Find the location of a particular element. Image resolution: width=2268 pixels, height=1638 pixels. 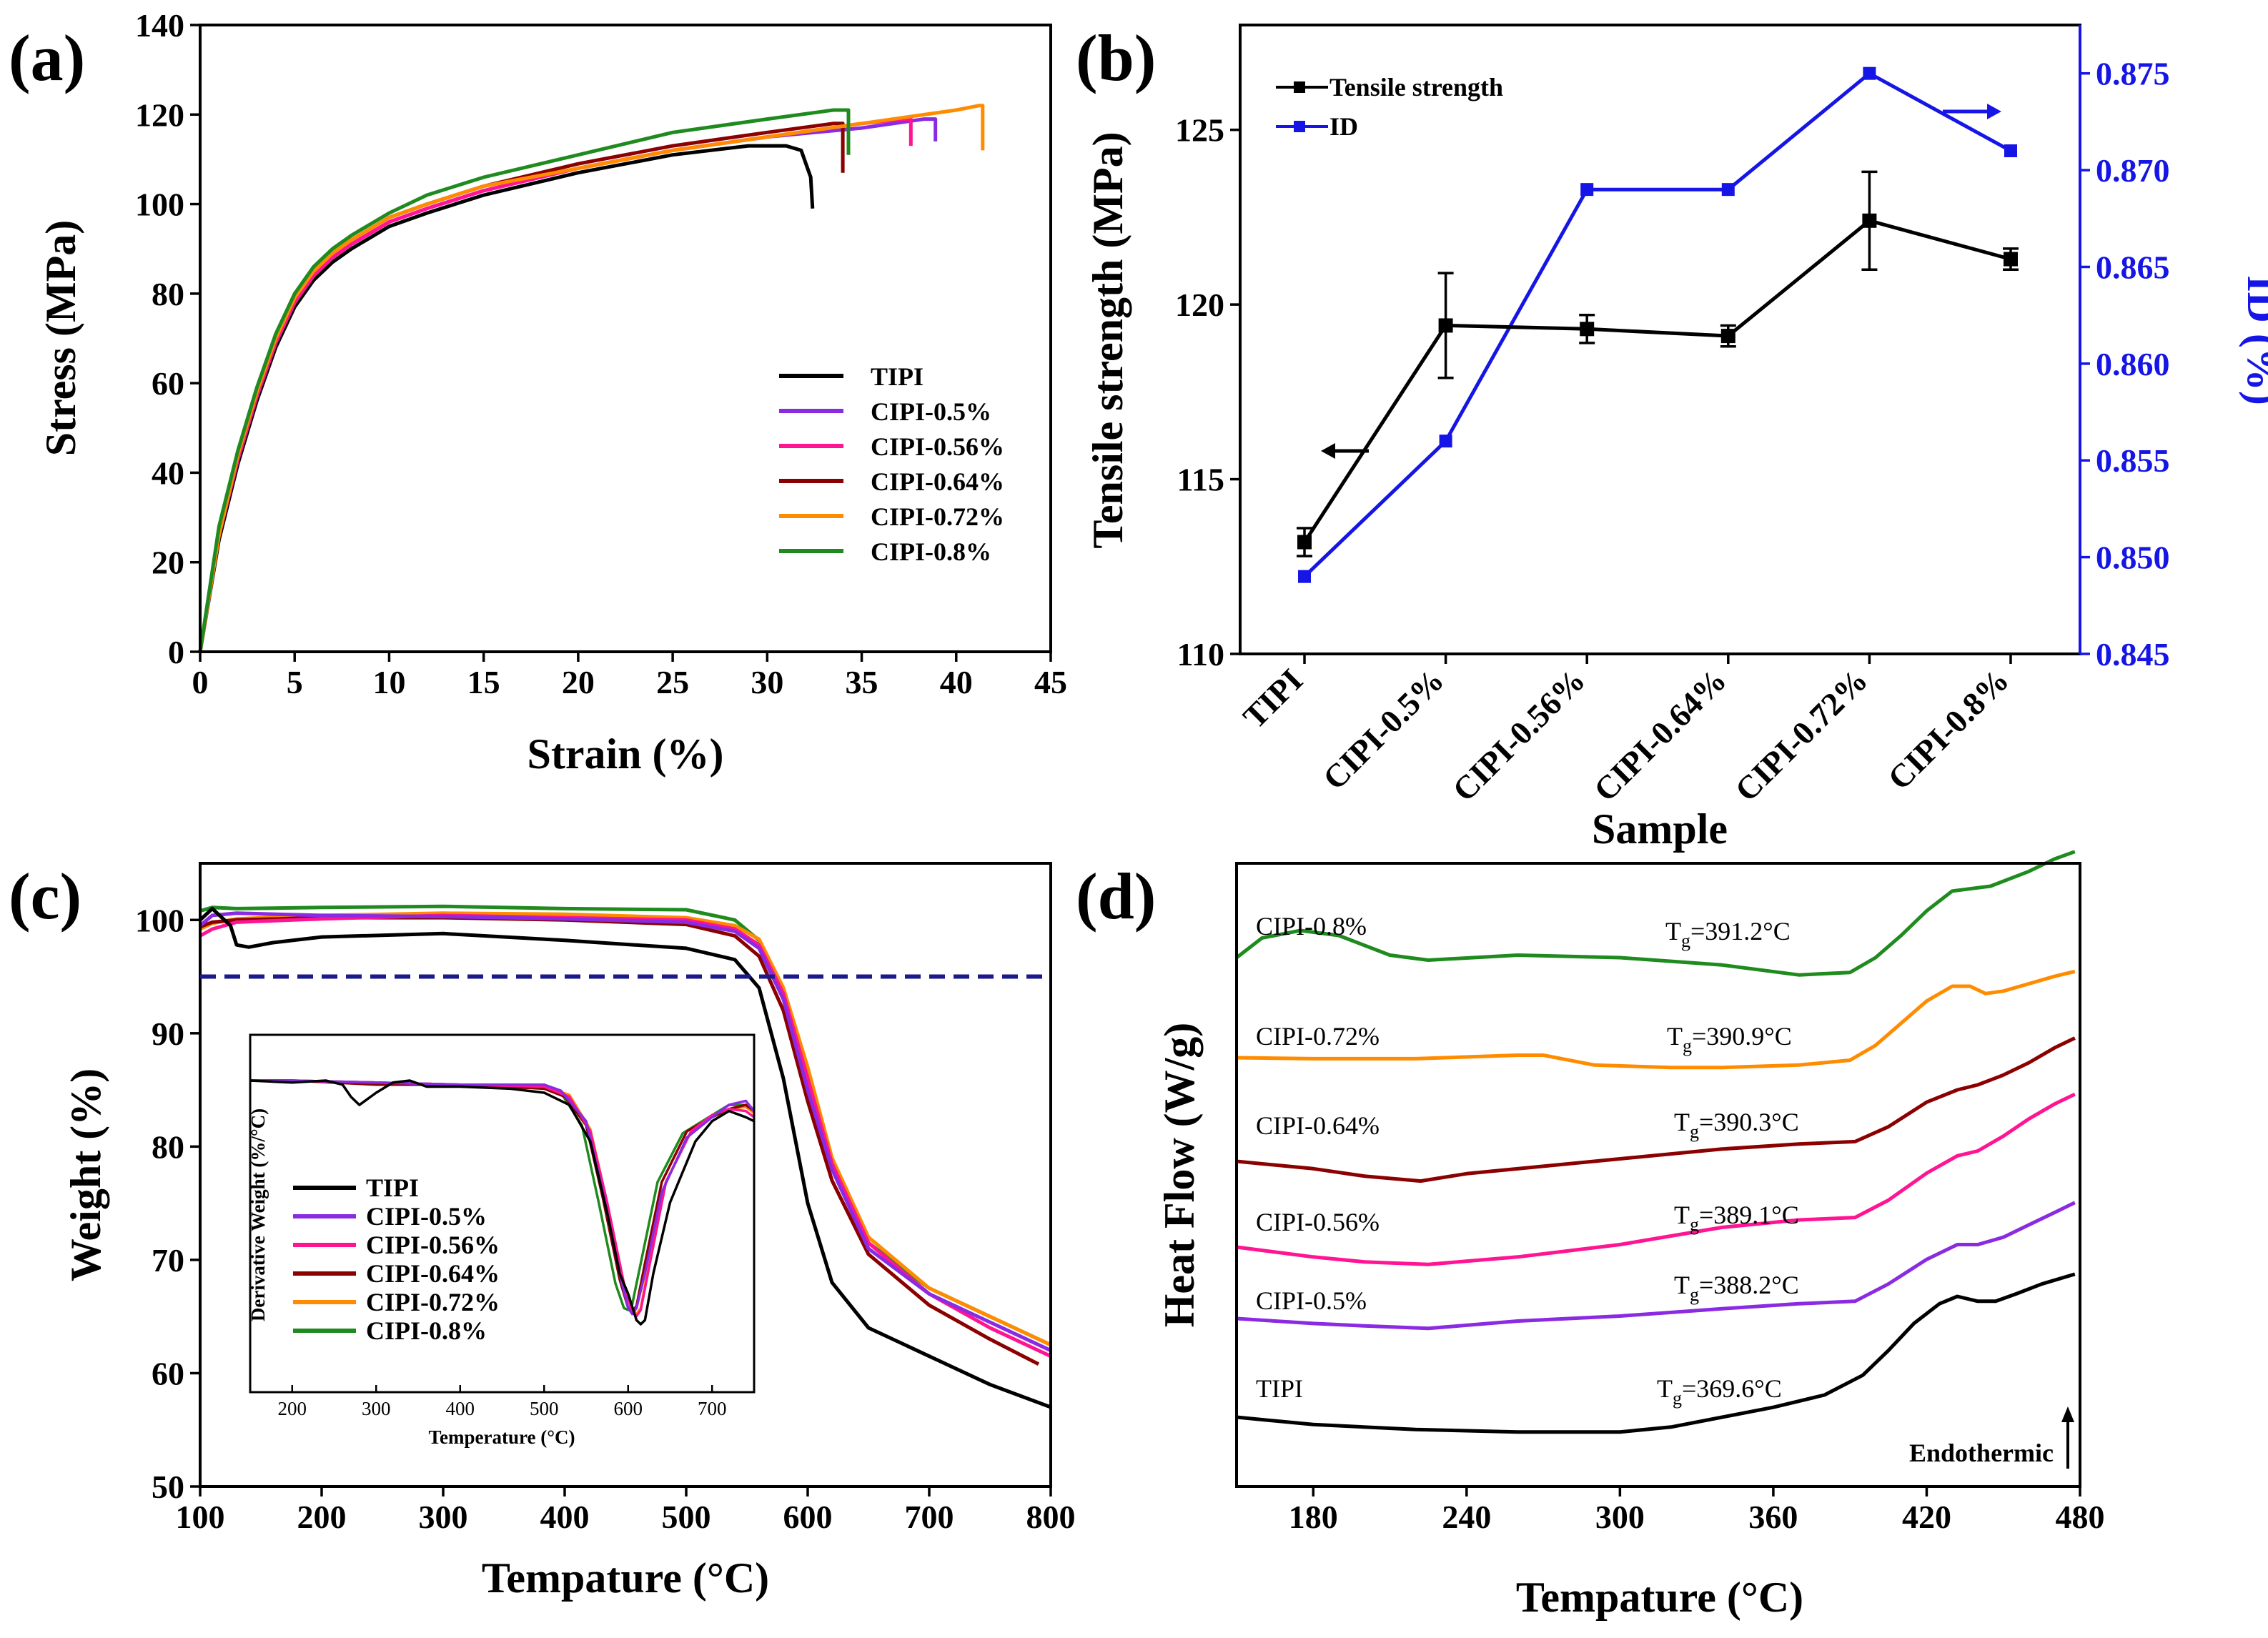

y-tick-label: 50 is located at coordinates (168, 1487).